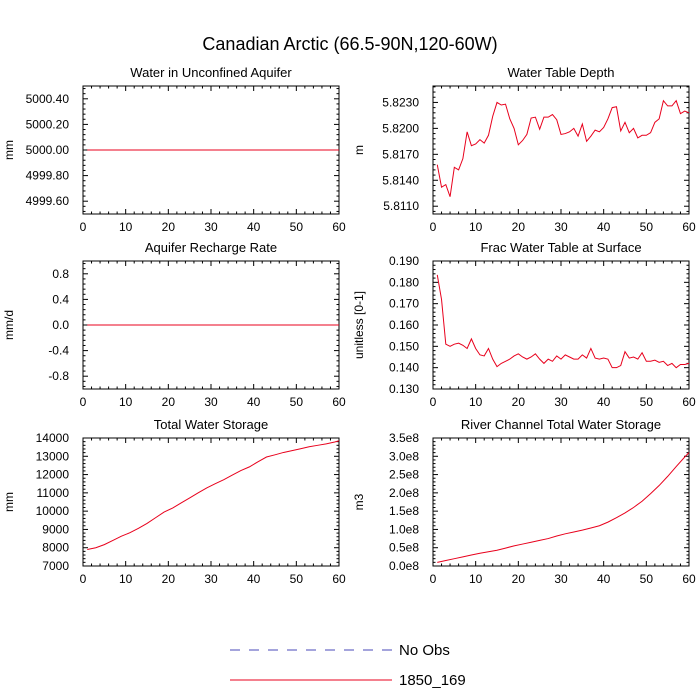 The height and width of the screenshot is (700, 700). Describe the element at coordinates (349, 44) in the screenshot. I see `figure-title: Canadian Arctic (66.5-90N,120-60W)` at that location.